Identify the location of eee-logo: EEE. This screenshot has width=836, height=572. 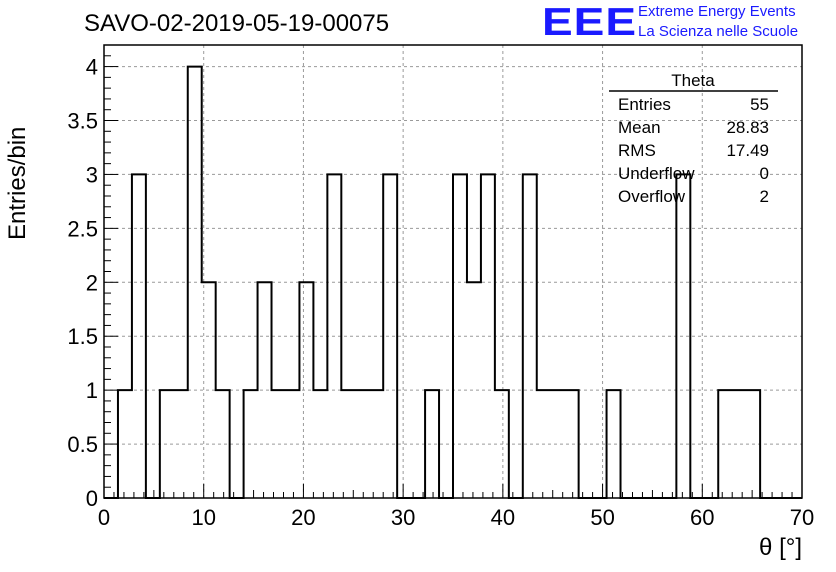
(590, 22).